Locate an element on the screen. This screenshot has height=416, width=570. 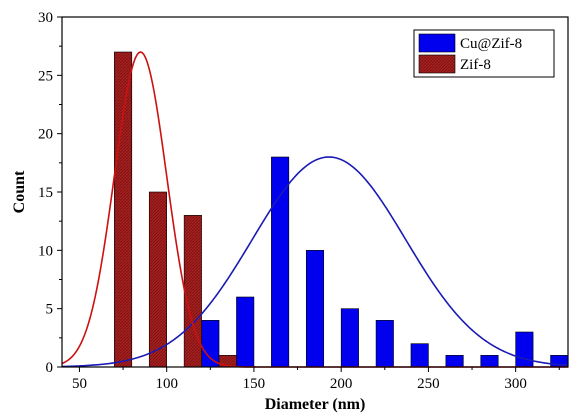
y-tick-label-15: 15 is located at coordinates (45, 193).